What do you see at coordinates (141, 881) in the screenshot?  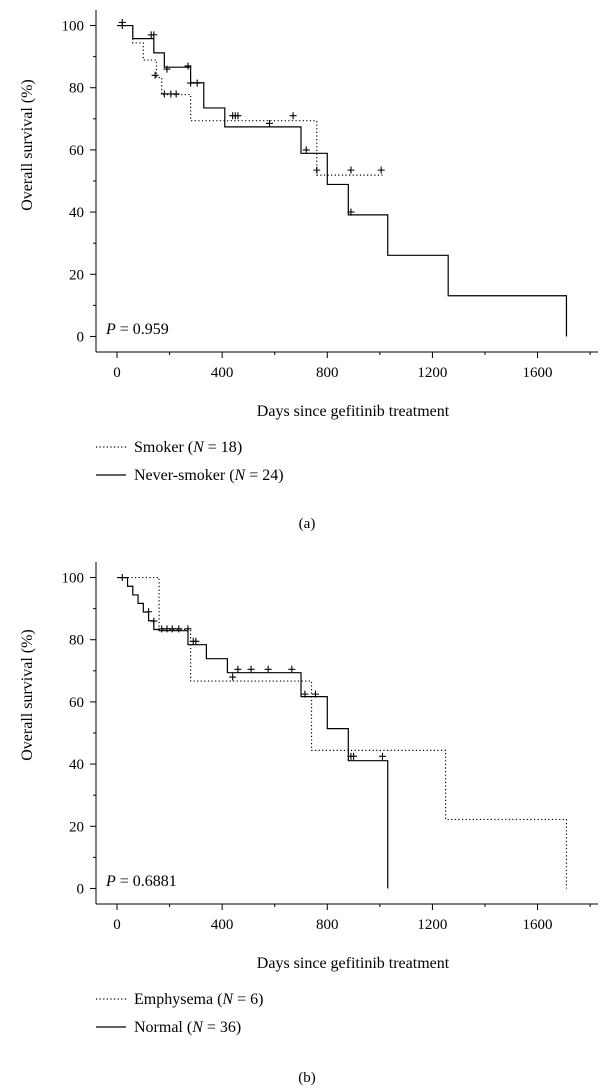 I see `p-value-b: P = 0.6881` at bounding box center [141, 881].